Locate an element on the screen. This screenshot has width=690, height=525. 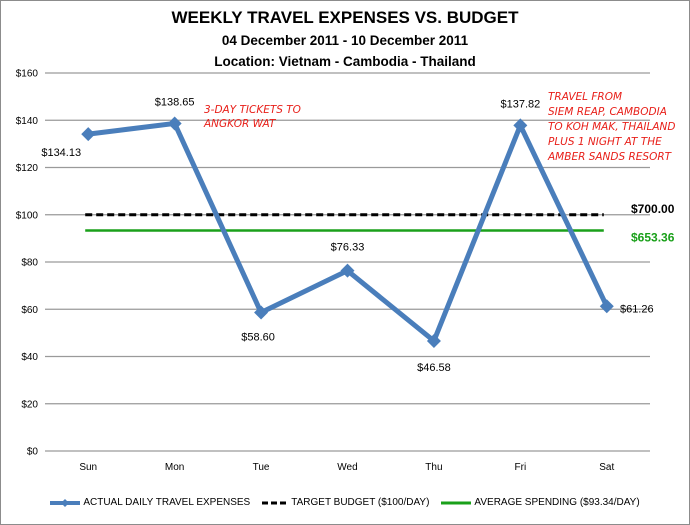
x-tick-label: Sun is located at coordinates (88, 467).